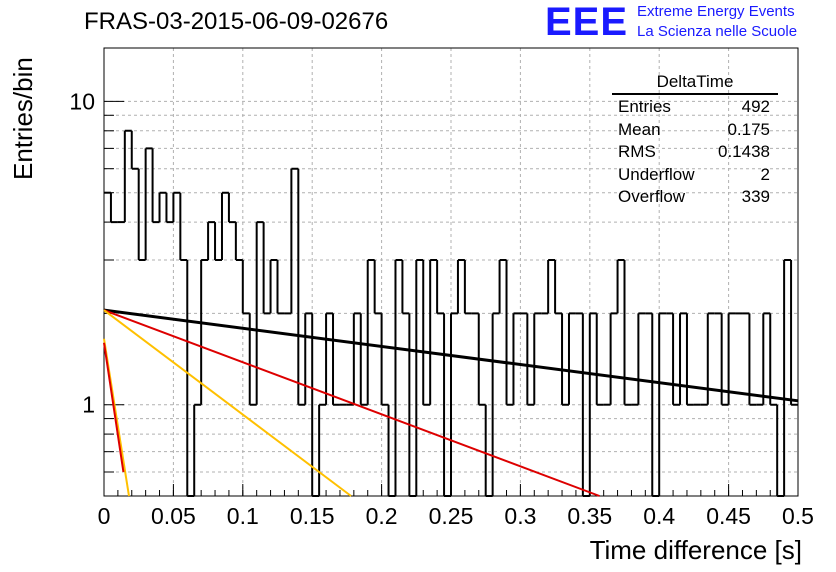 The height and width of the screenshot is (572, 836). Describe the element at coordinates (236, 21) in the screenshot. I see `run-title: FRAS-03-2015-06-09-02676` at that location.